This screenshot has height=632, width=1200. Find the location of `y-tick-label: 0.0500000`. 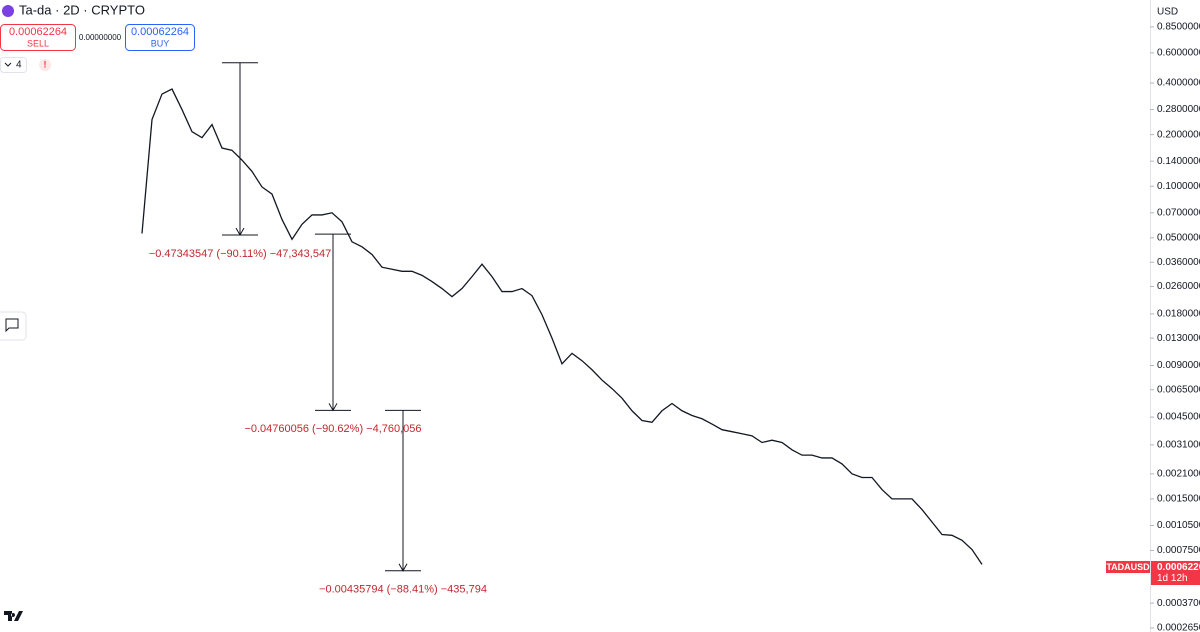

y-tick-label: 0.0500000 is located at coordinates (1178, 237).